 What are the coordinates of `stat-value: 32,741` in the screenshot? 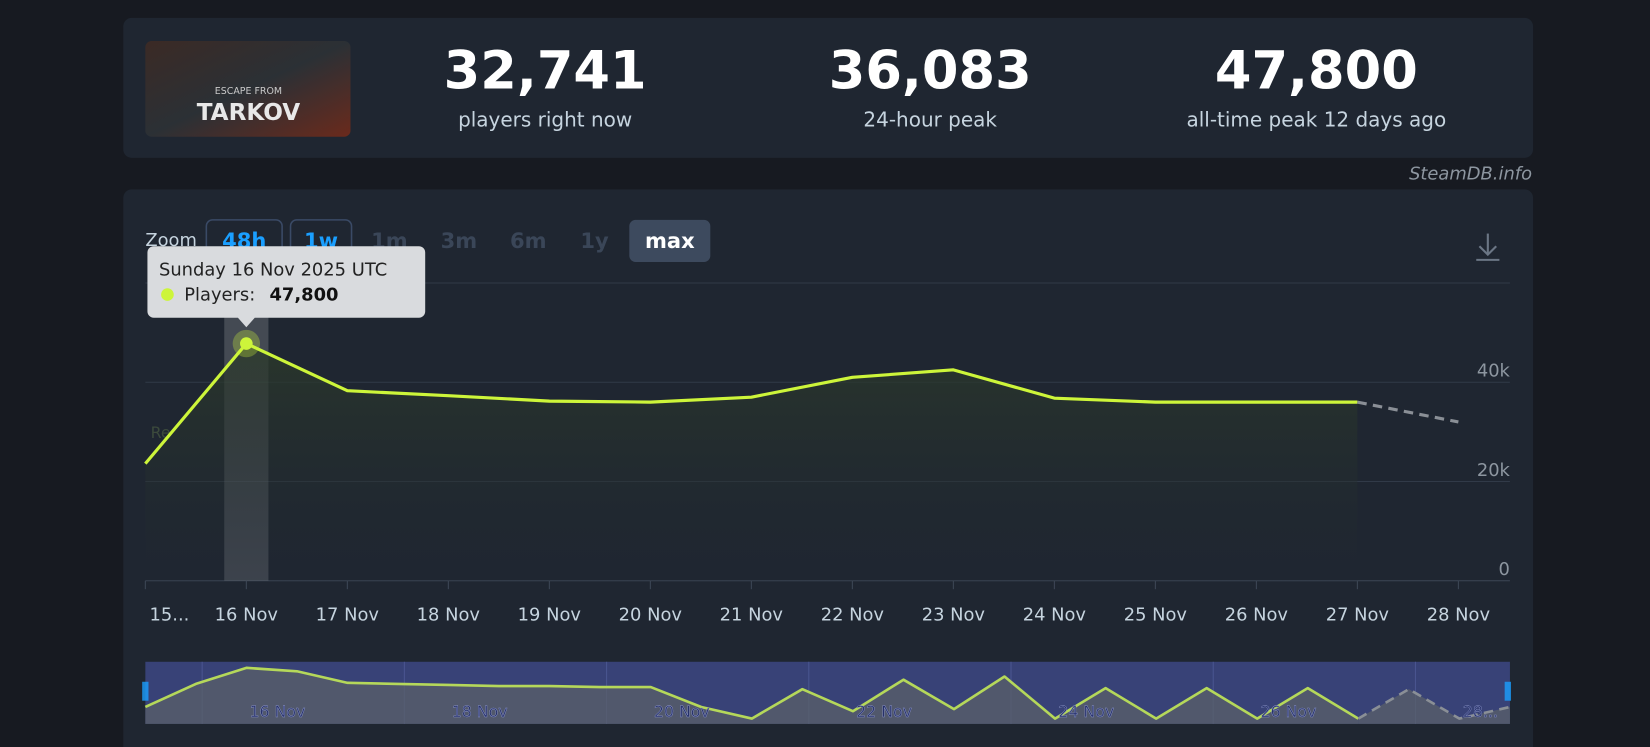 It's located at (545, 70).